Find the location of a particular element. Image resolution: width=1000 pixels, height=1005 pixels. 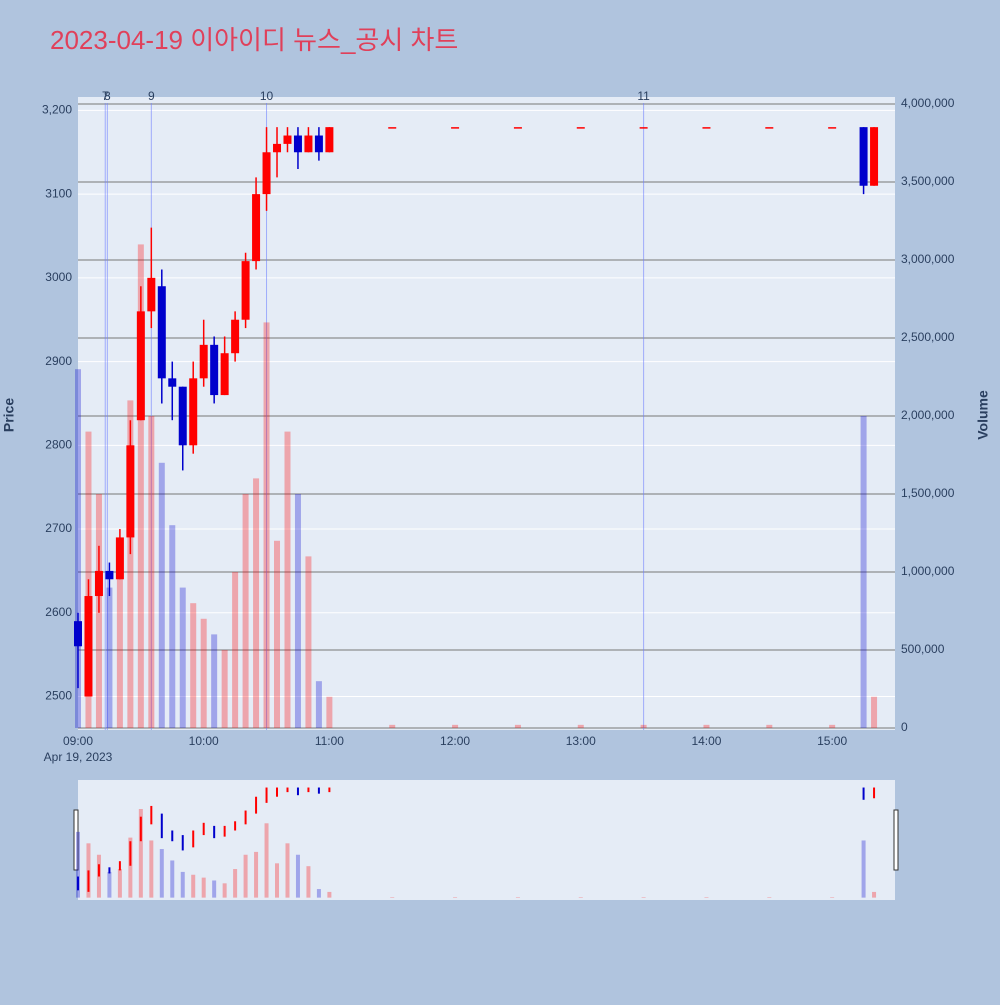

y2-tick-label: 3,500,000 is located at coordinates (928, 181).